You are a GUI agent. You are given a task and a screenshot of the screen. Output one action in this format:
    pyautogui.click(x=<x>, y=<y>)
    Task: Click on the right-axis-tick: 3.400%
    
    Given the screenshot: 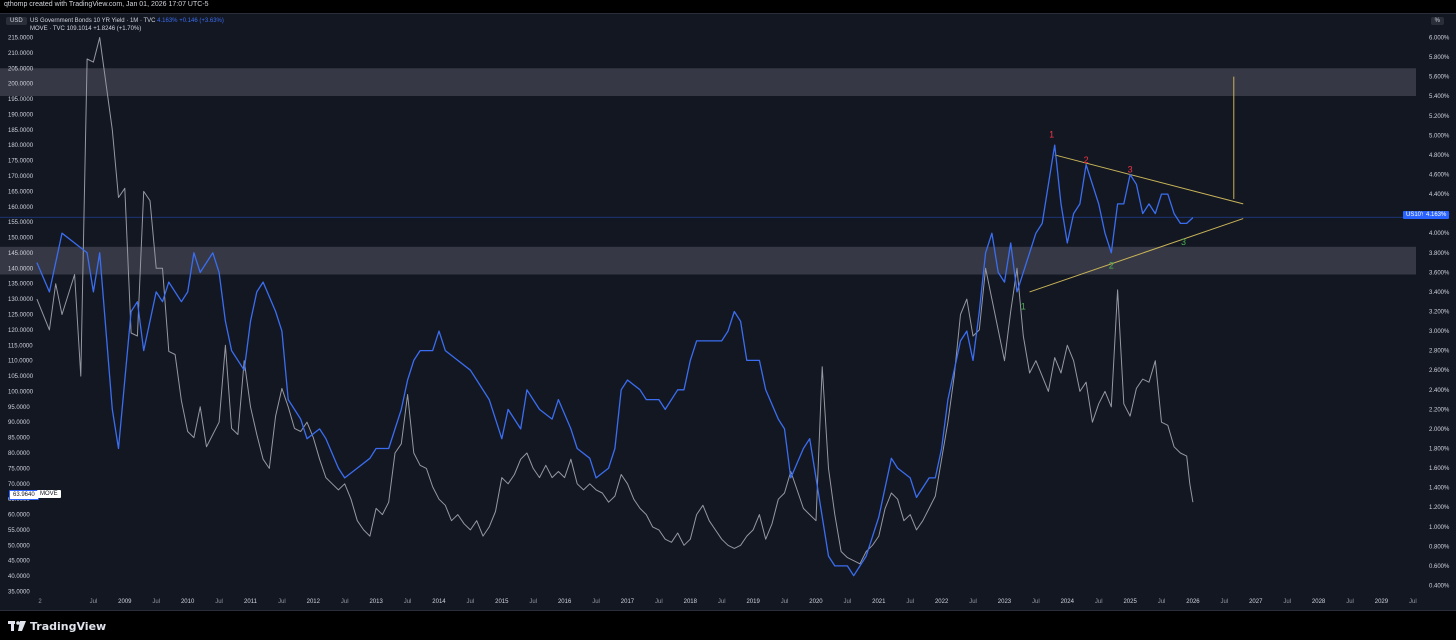 What is the action you would take?
    pyautogui.click(x=1439, y=293)
    